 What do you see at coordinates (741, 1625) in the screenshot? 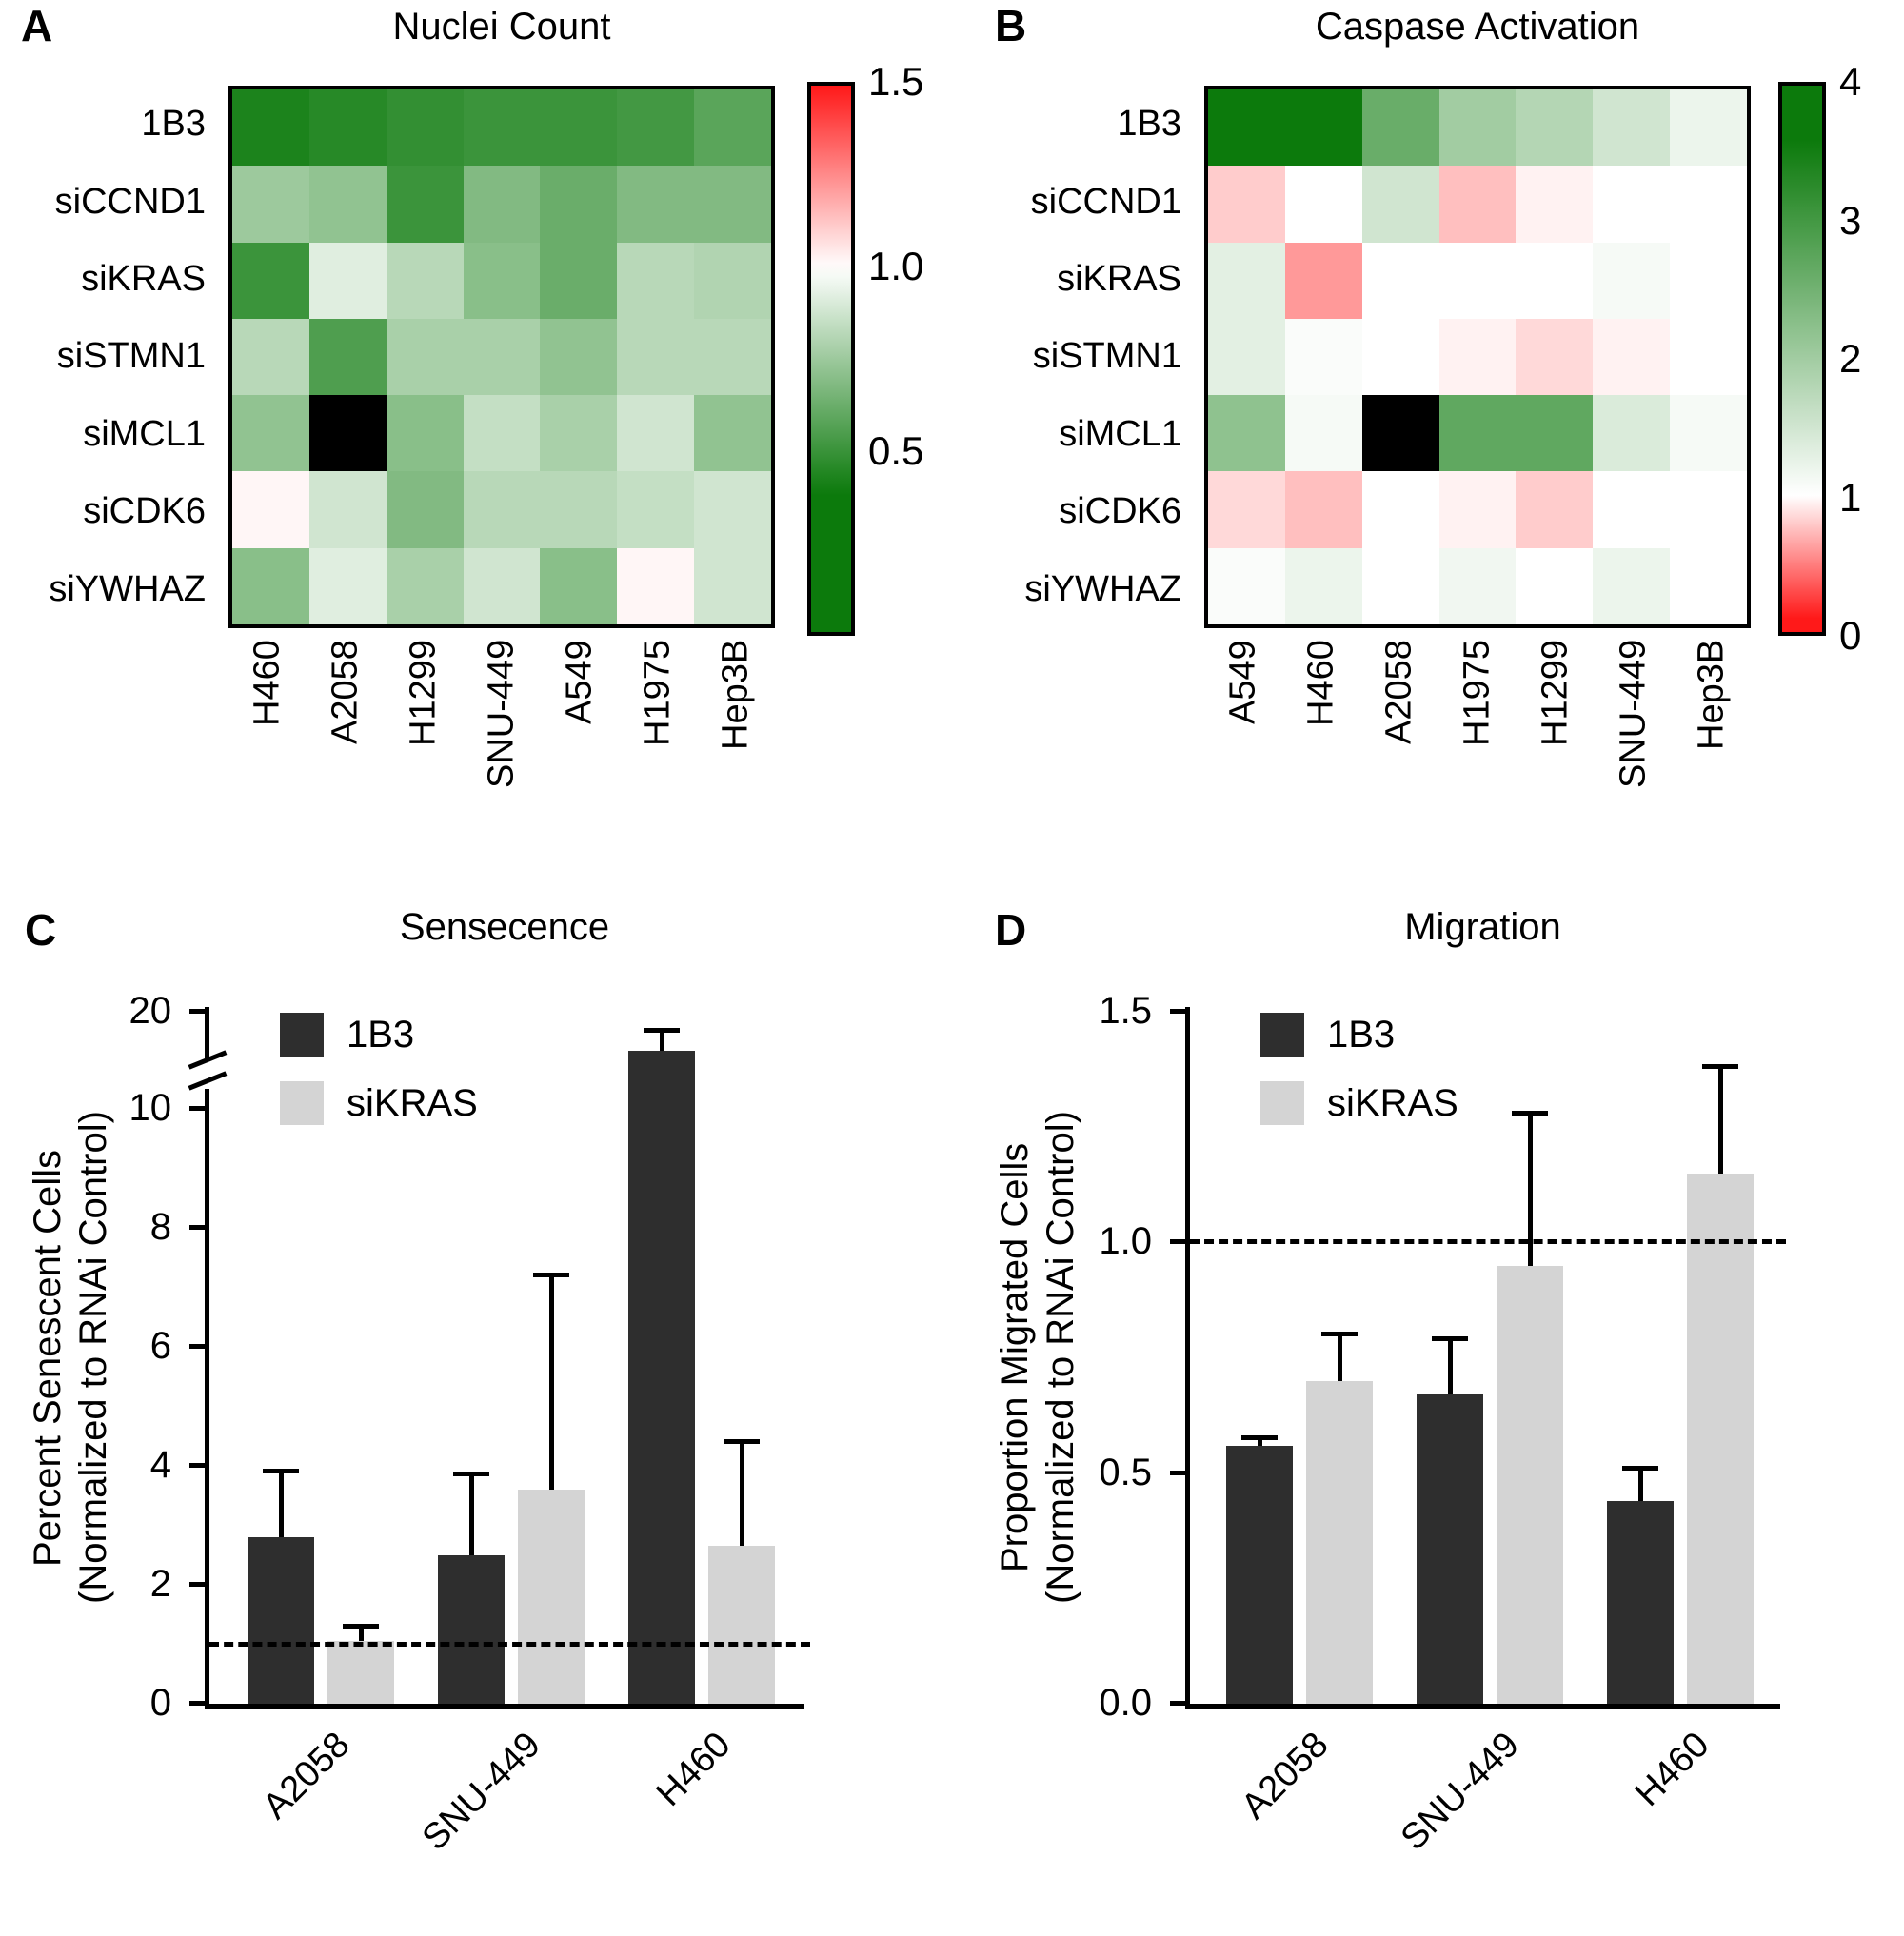
I see `bar-siKRAS-H460` at bounding box center [741, 1625].